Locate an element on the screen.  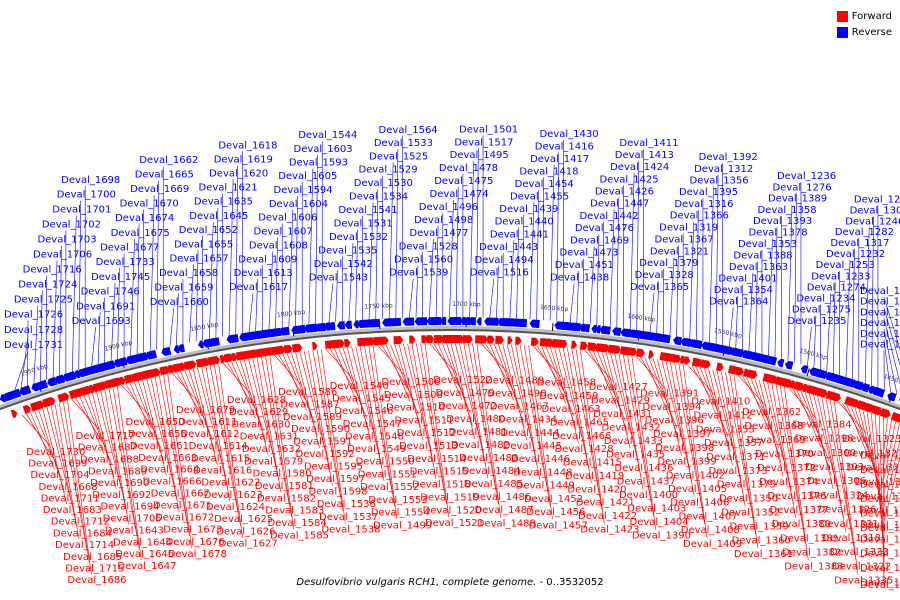
reverse-gene-label: Deval_1276 is located at coordinates (801, 187).